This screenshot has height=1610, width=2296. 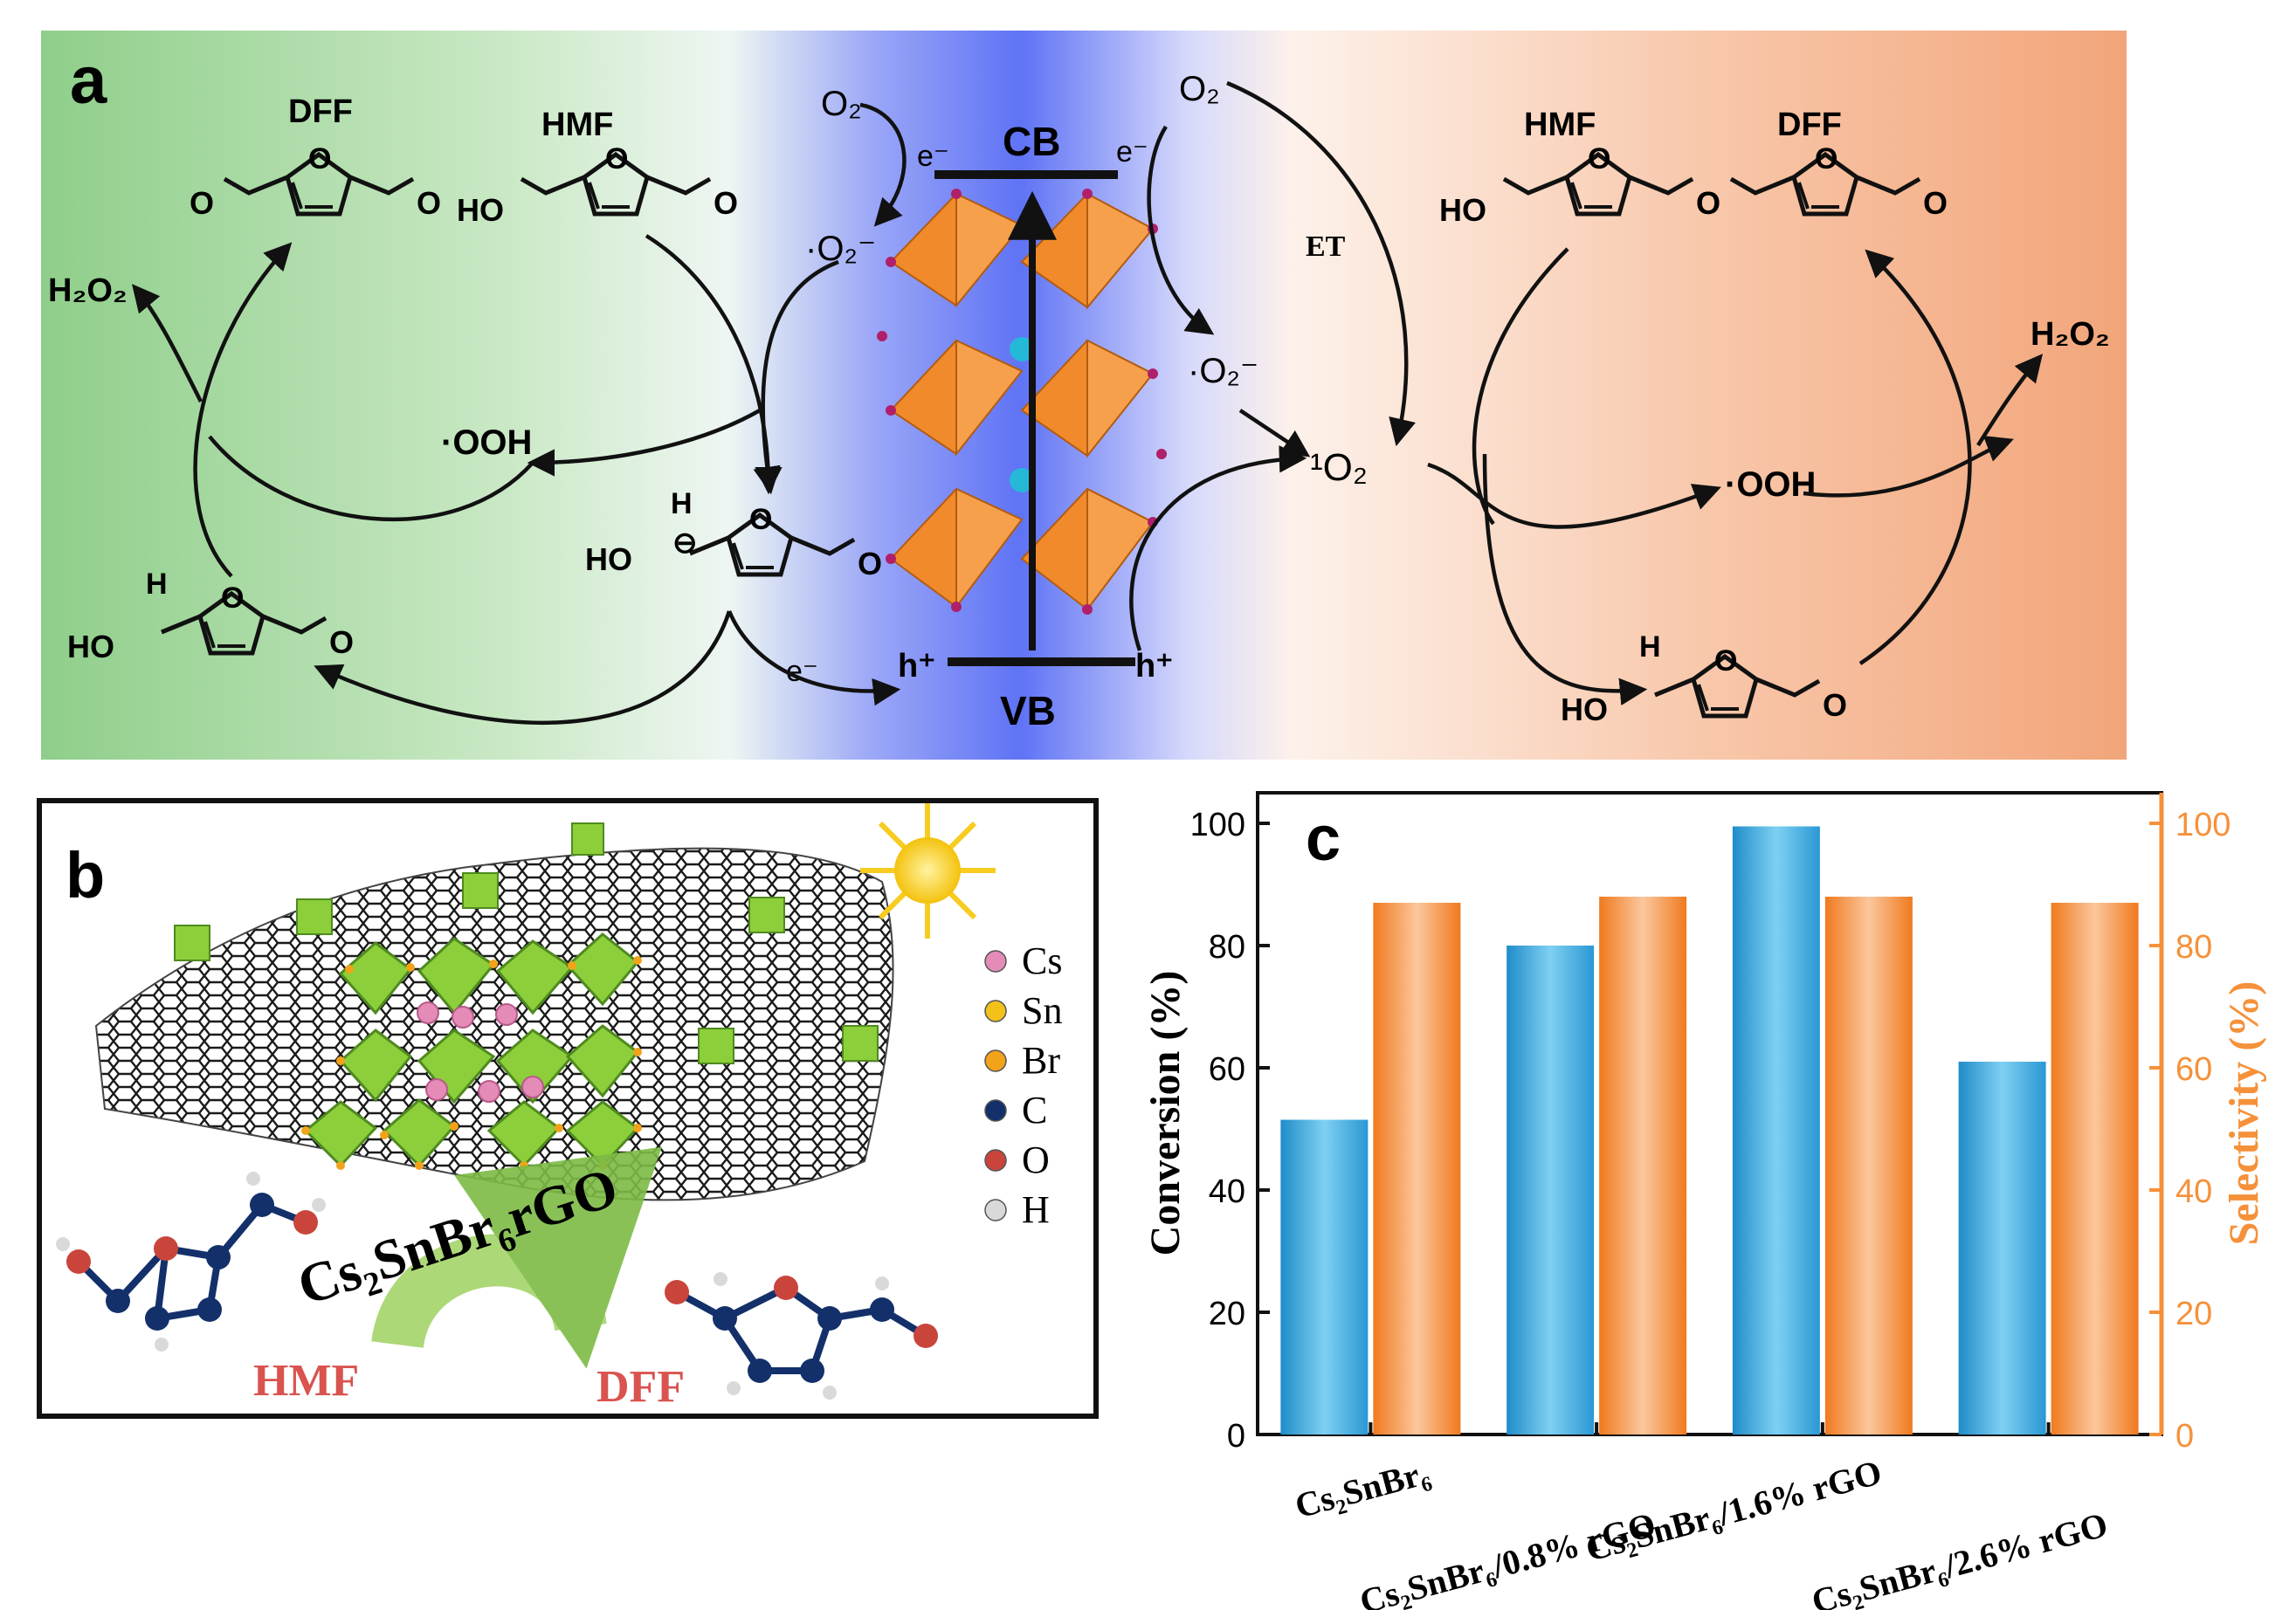 I want to click on superoxide-left-label: ·O₂⁻, so click(x=840, y=249).